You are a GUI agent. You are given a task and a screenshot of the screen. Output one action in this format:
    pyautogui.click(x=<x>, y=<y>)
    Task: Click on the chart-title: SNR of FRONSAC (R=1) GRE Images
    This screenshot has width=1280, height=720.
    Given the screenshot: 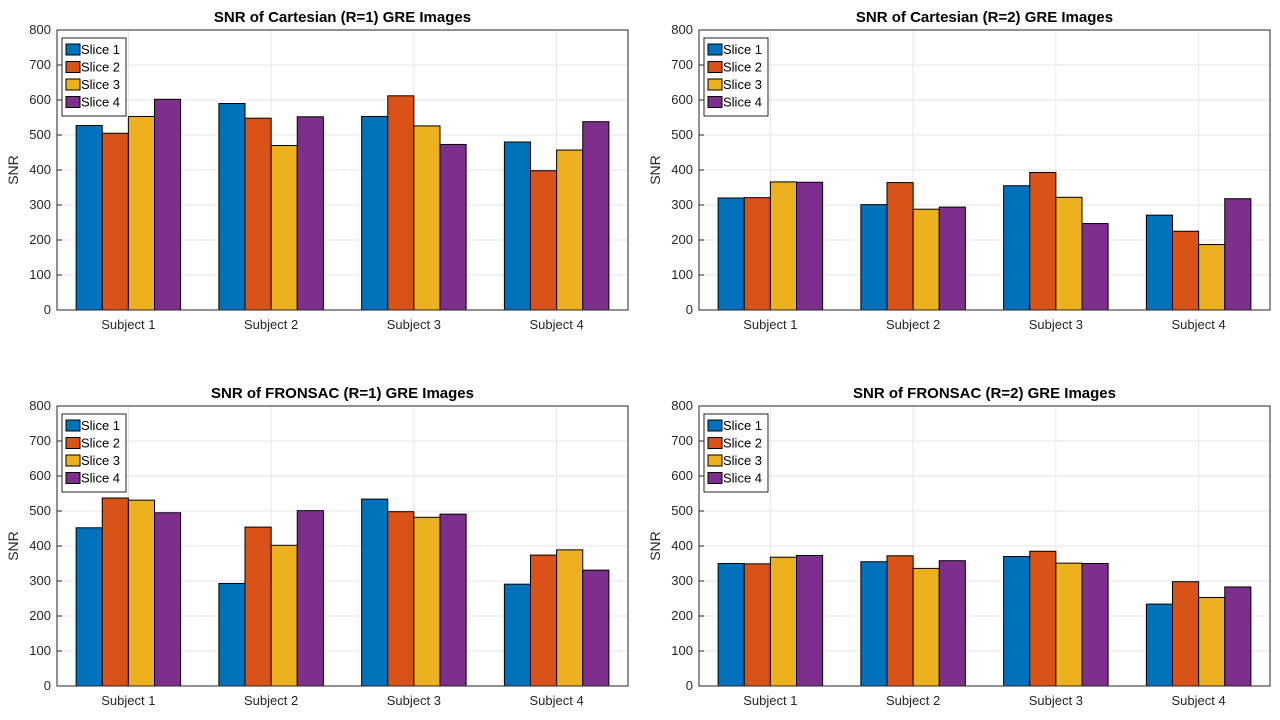 What is the action you would take?
    pyautogui.click(x=342, y=393)
    